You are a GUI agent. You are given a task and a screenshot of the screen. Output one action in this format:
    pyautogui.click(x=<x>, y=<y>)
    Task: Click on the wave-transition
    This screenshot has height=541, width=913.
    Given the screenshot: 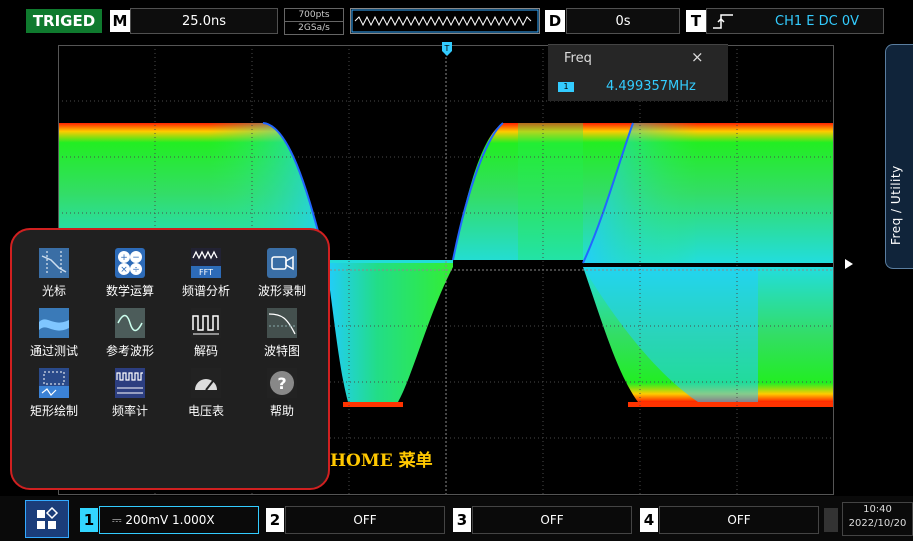 What is the action you would take?
    pyautogui.click(x=518, y=195)
    